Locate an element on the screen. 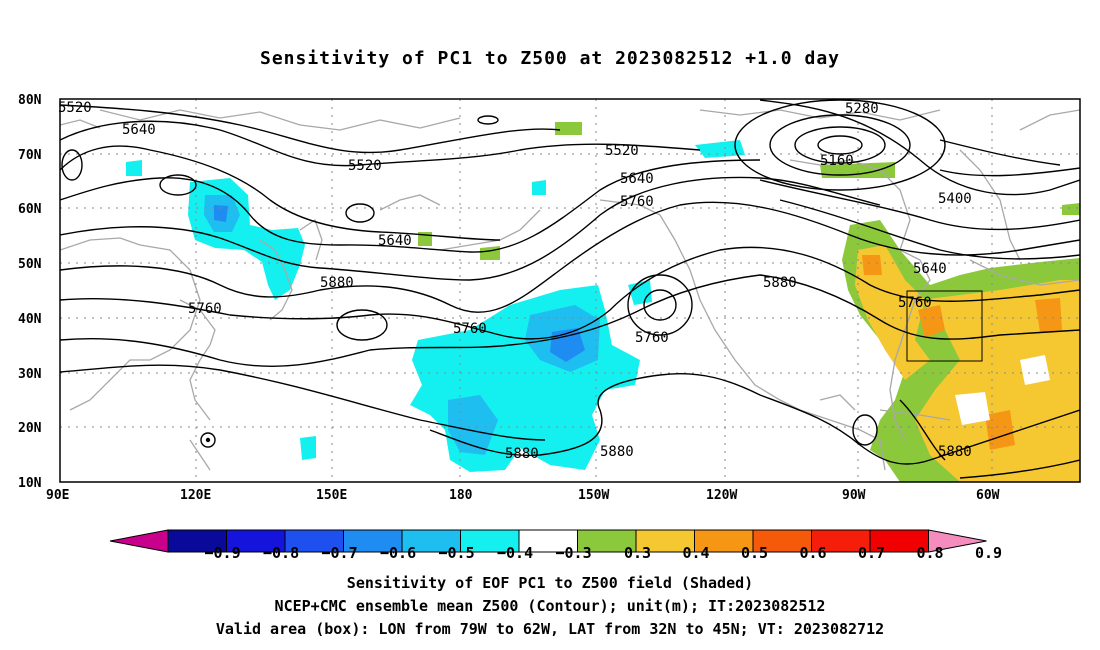 The image size is (1100, 650). lat-label: 20N is located at coordinates (30, 428).